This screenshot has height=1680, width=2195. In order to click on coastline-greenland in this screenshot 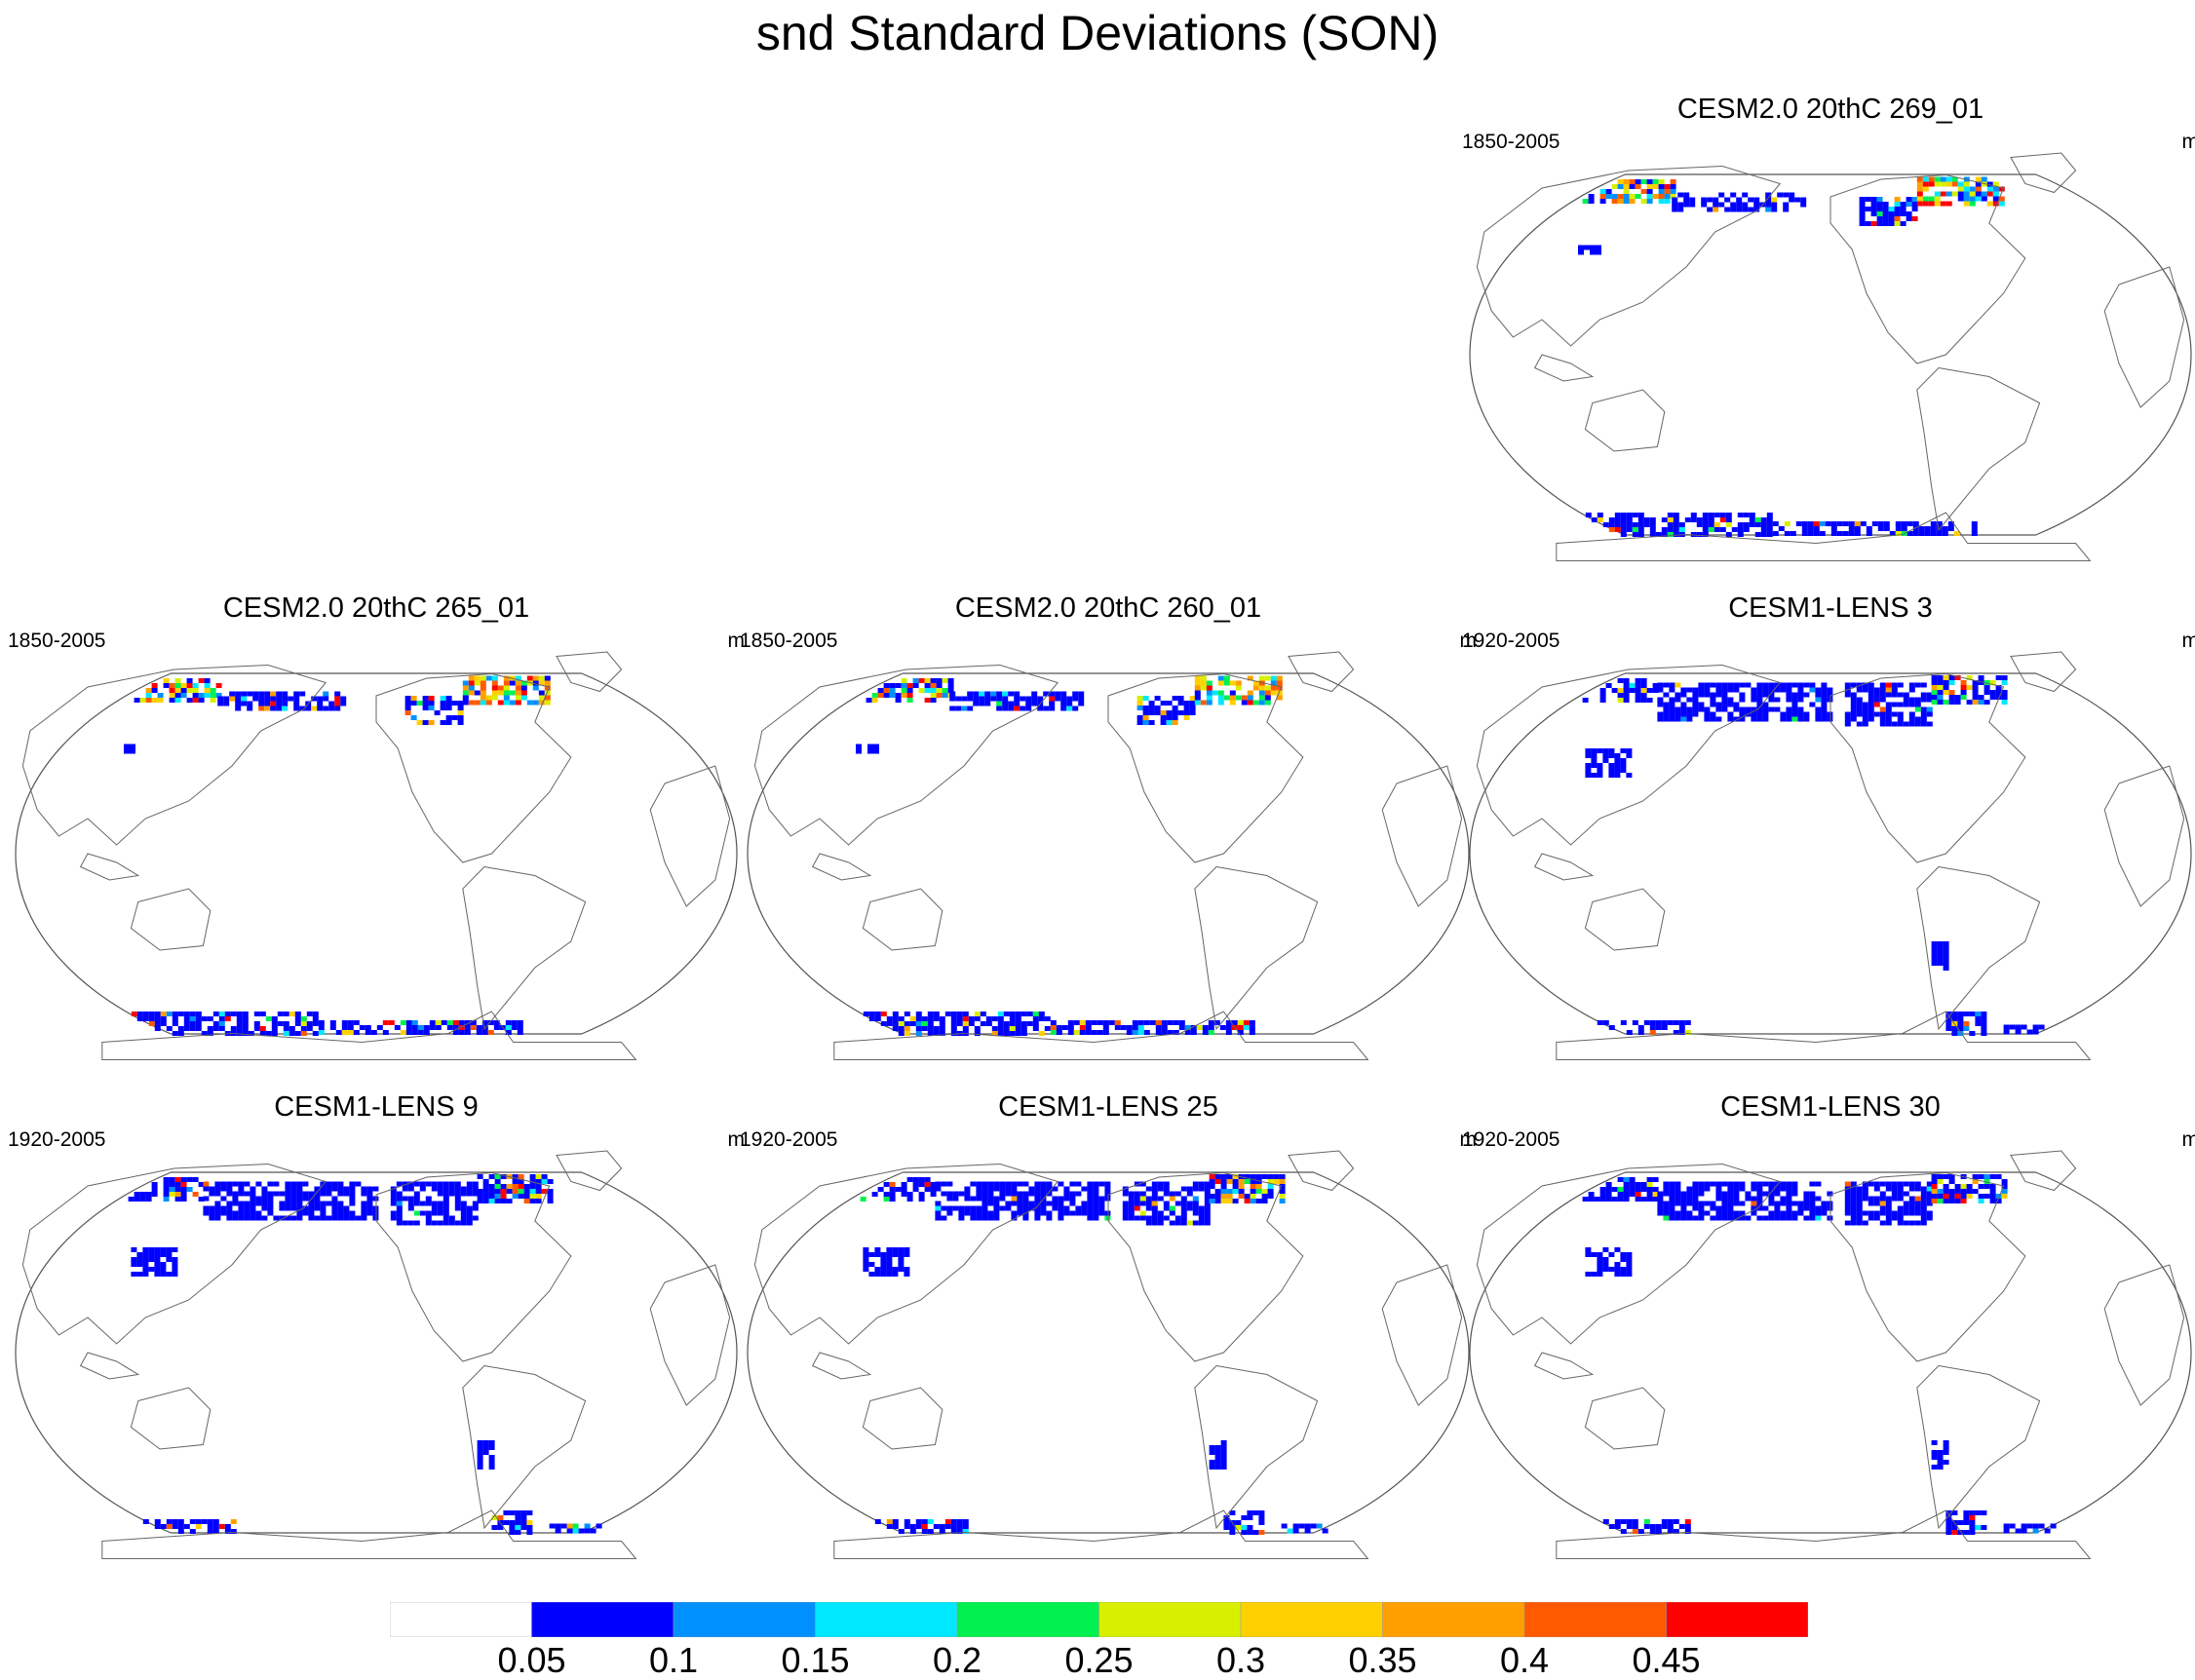, I will do `click(589, 672)`.